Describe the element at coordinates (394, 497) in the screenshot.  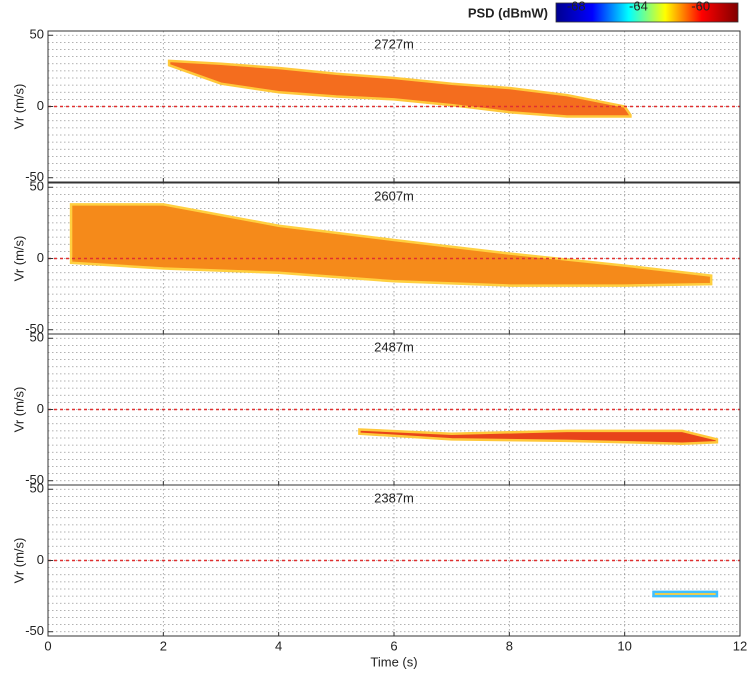
I see `panel-title: 2387m` at that location.